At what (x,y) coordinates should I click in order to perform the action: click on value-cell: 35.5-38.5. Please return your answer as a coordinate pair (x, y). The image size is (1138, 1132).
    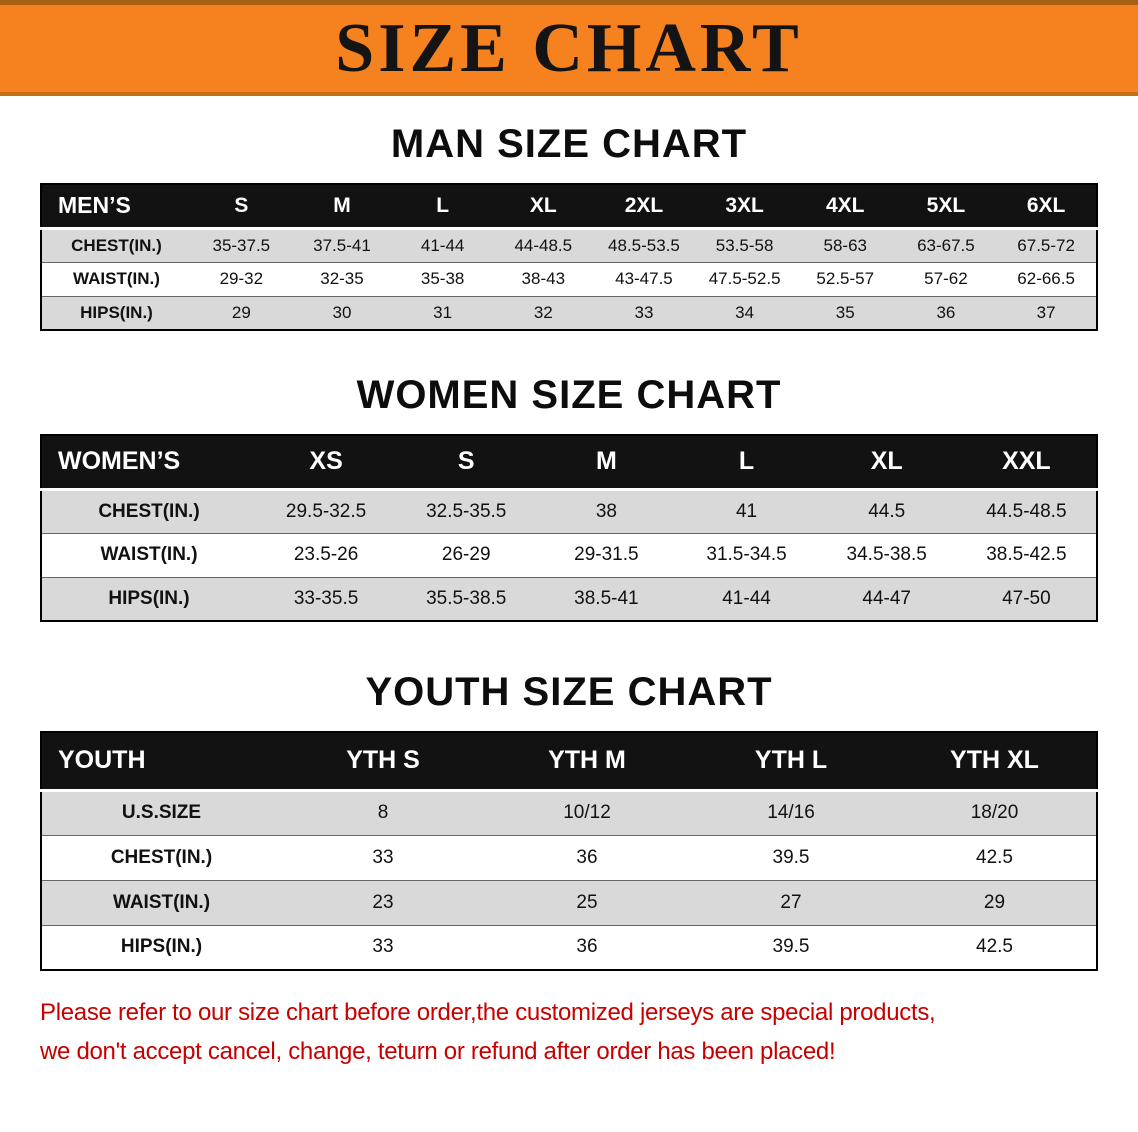
    Looking at the image, I should click on (466, 598).